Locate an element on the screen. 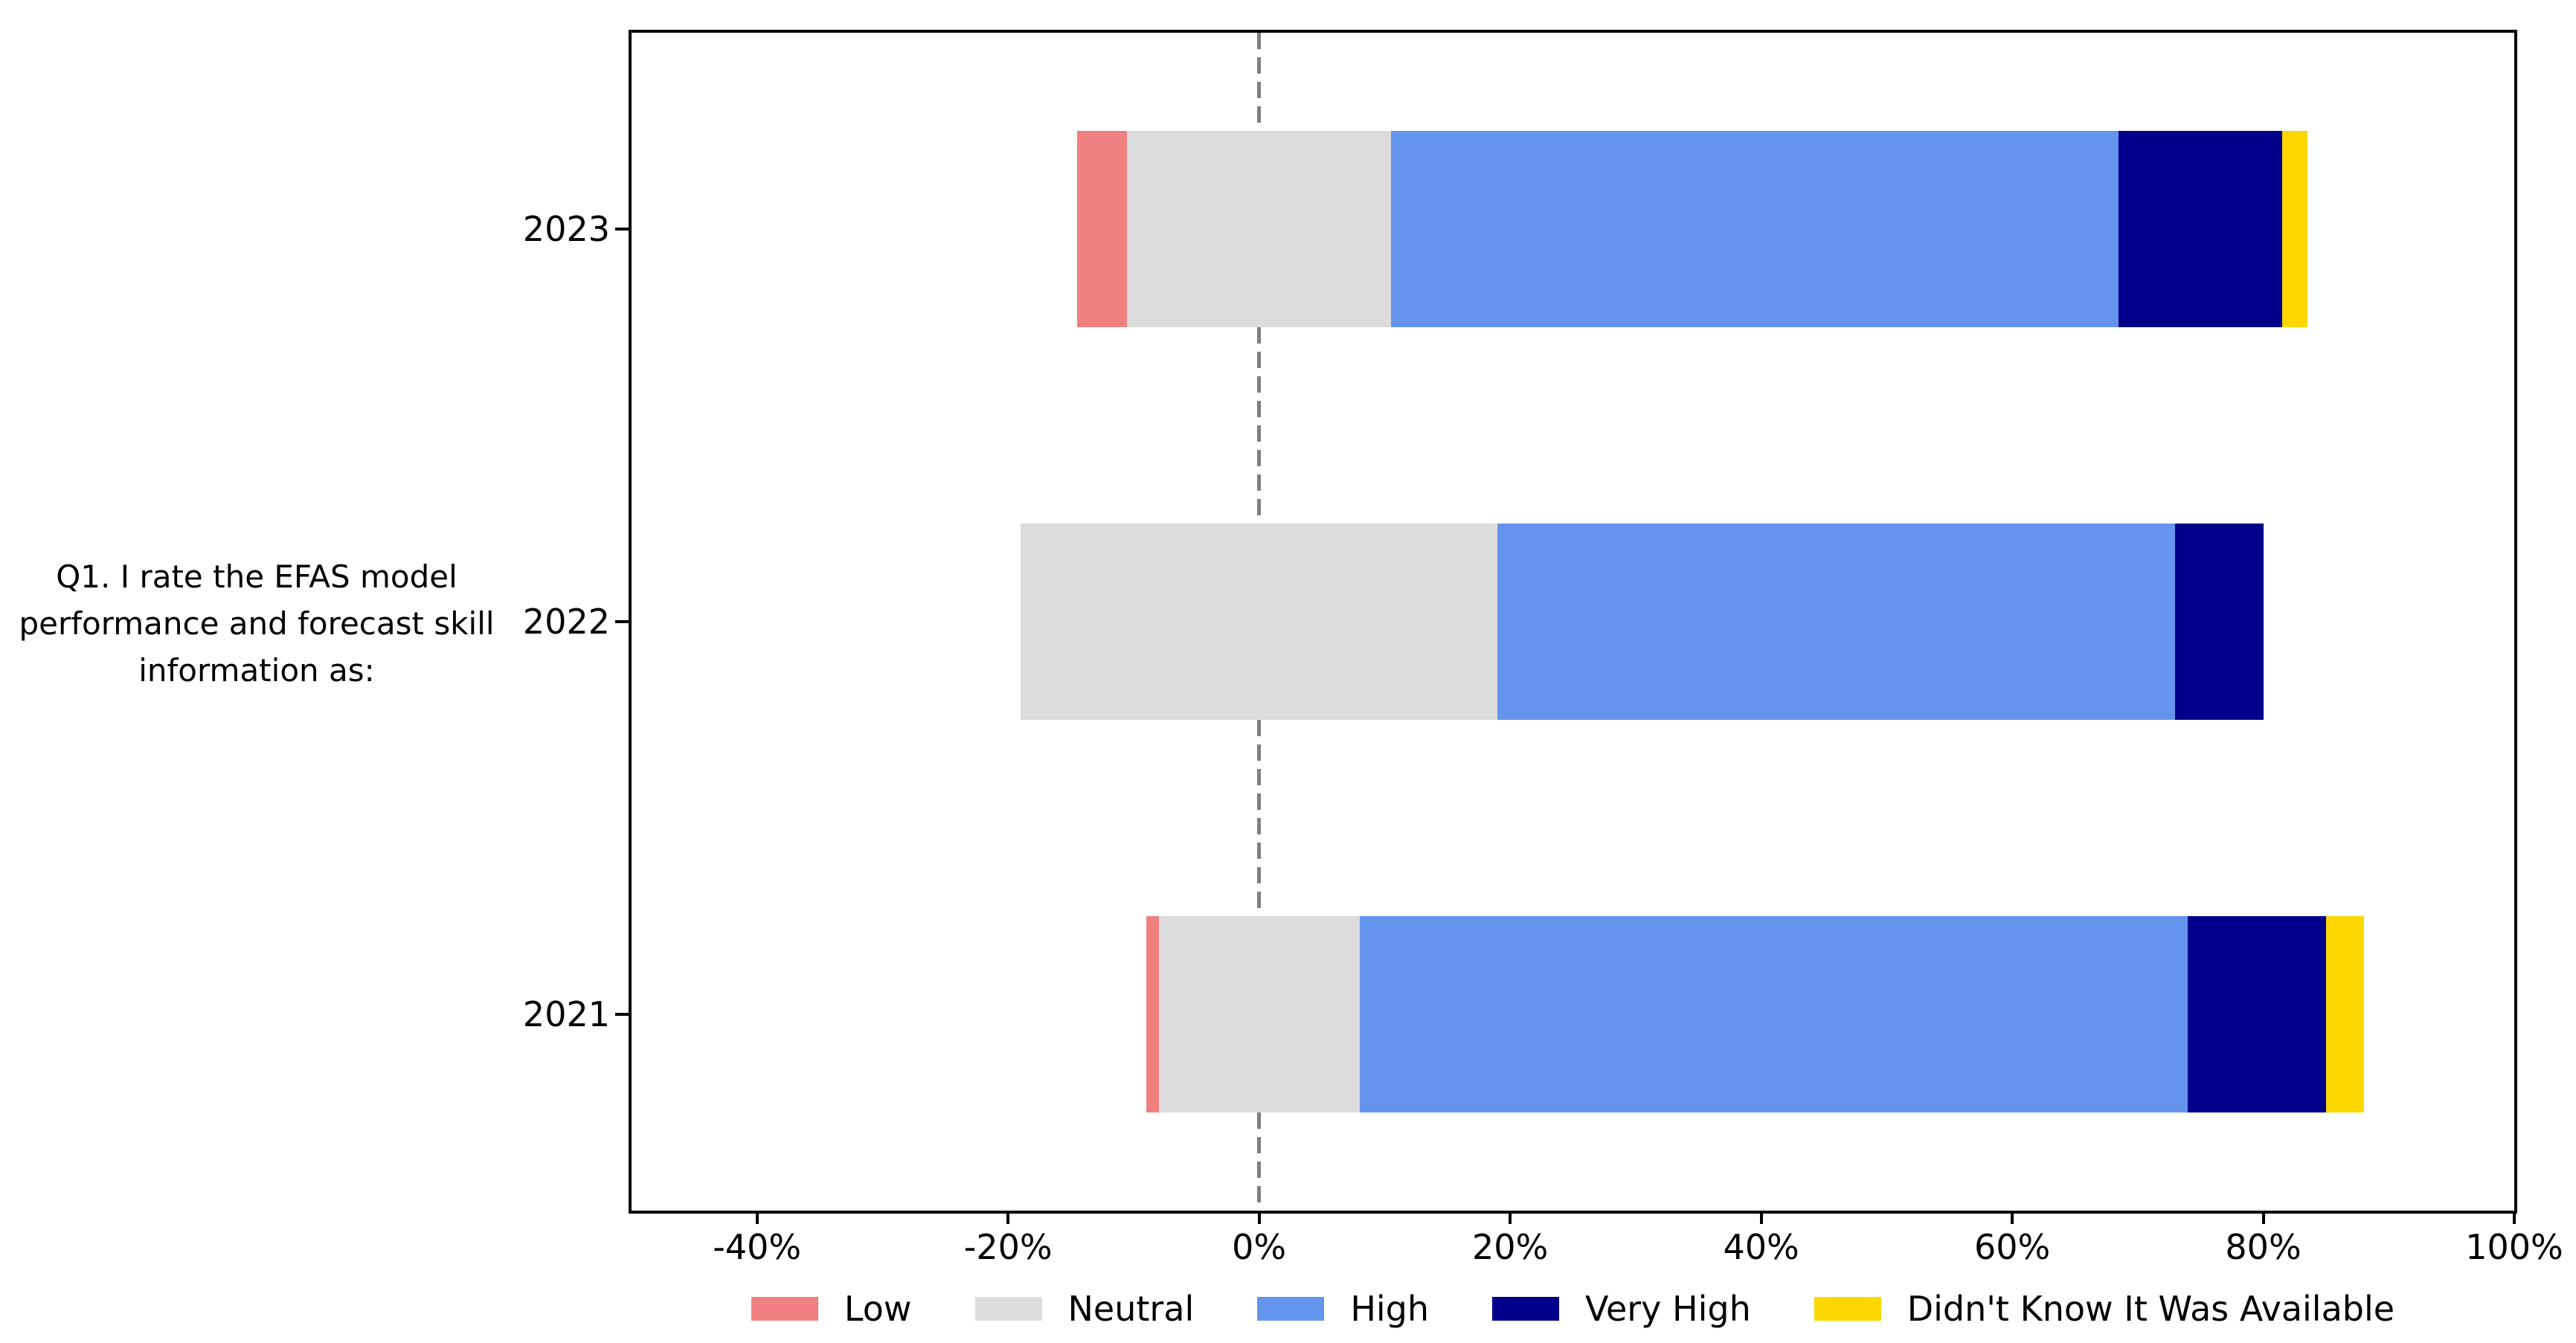 The width and height of the screenshot is (2576, 1343). bar-segment-2023-very-high is located at coordinates (2200, 229).